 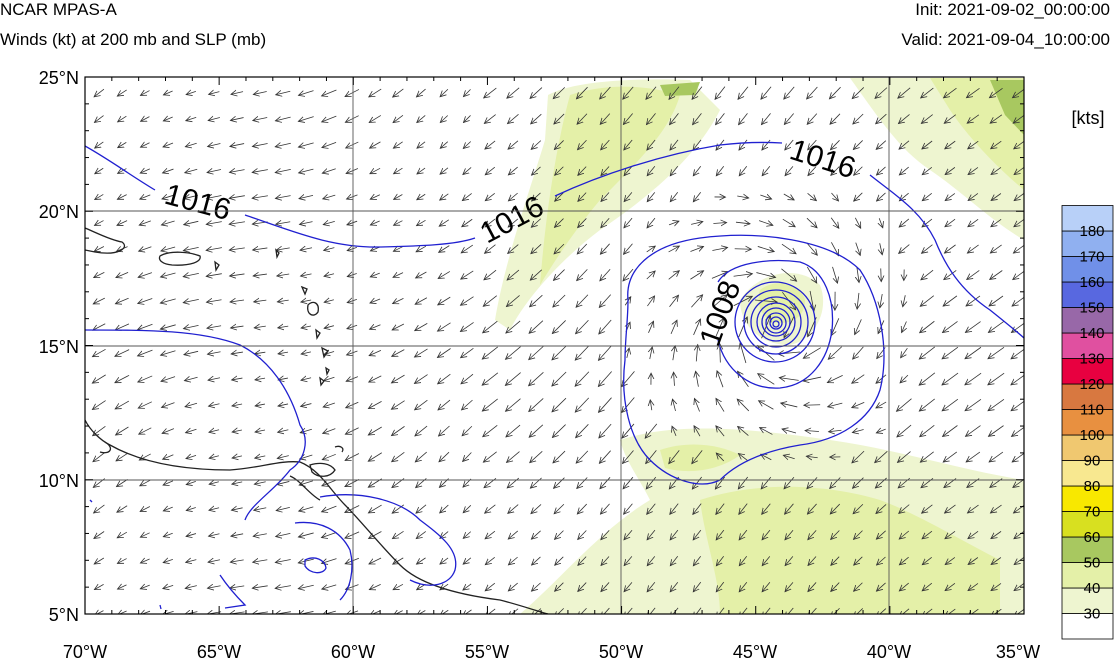 I want to click on colorbar-level-label: 170, so click(x=1091, y=257).